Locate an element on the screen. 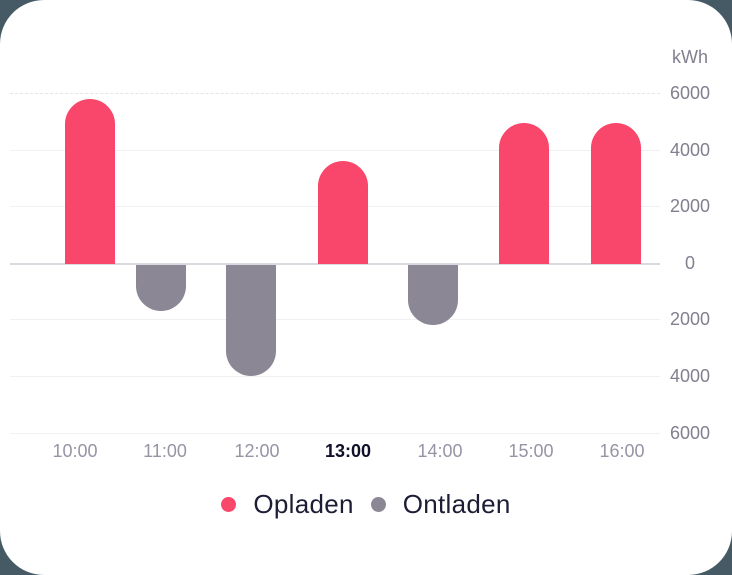  gridline--2000 is located at coordinates (335, 320).